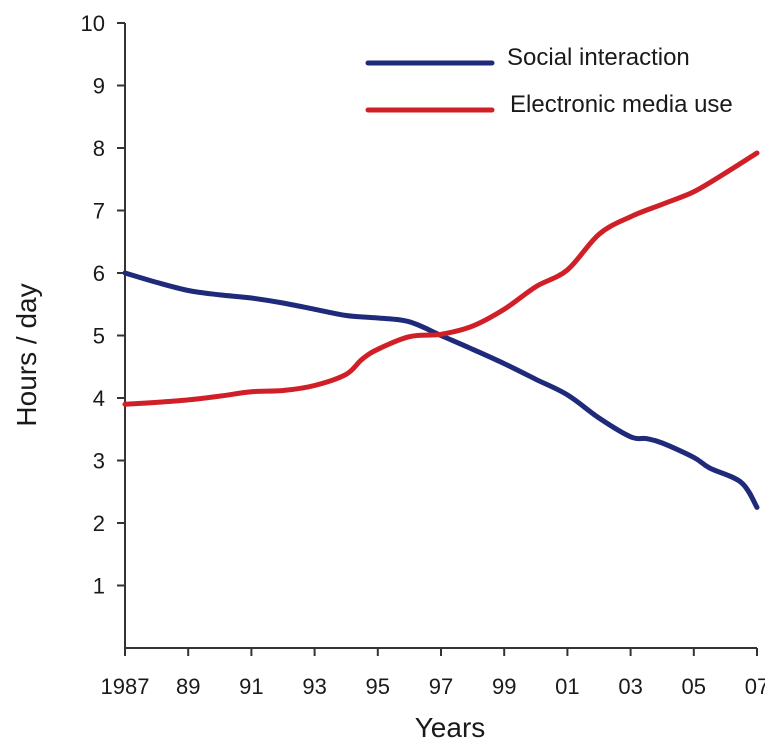 The height and width of the screenshot is (745, 765). I want to click on legend: Social interaction Electronic media use, so click(549, 81).